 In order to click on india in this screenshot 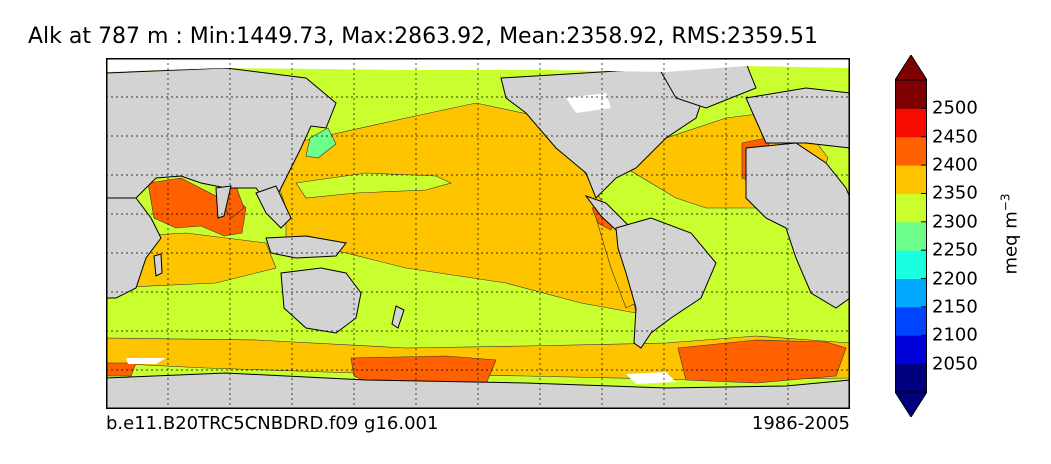, I will do `click(223, 202)`.